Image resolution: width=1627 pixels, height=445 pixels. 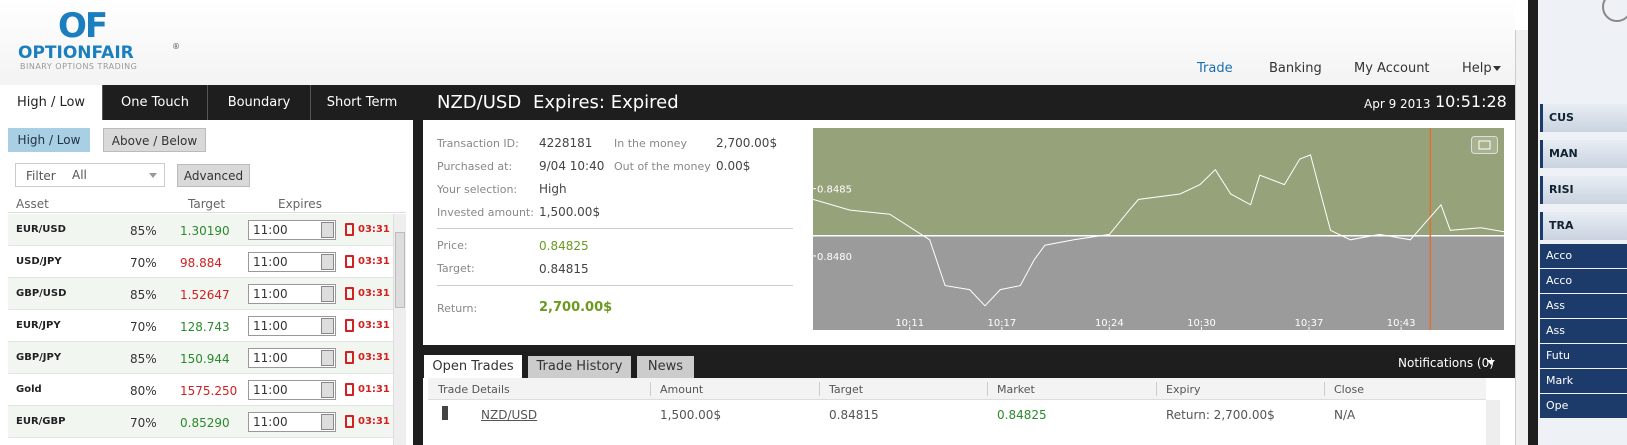 I want to click on asset-target: 128.743, so click(x=205, y=327).